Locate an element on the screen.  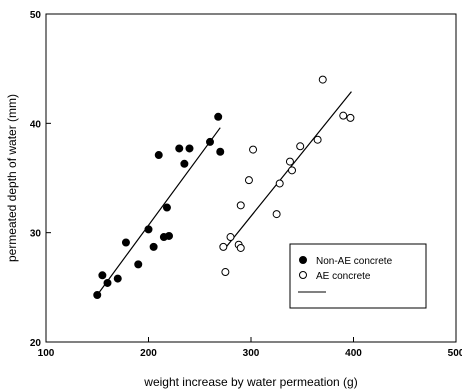
x-tick-label: 400 is located at coordinates (353, 353).